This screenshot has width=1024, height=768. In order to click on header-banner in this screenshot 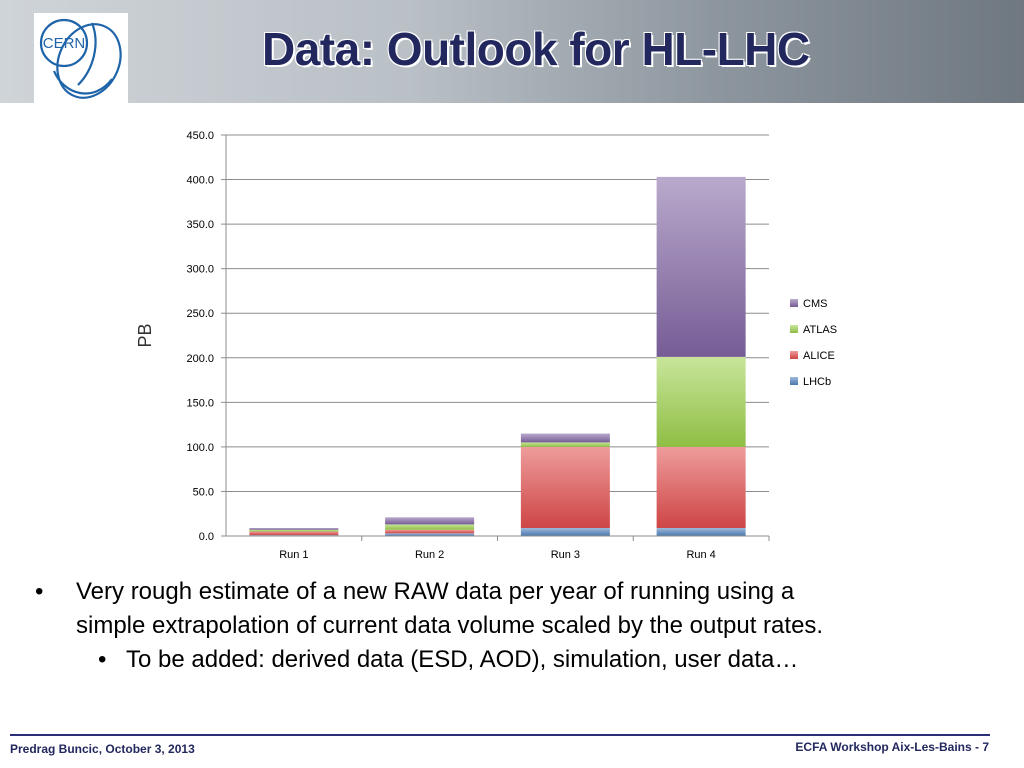, I will do `click(512, 51)`.